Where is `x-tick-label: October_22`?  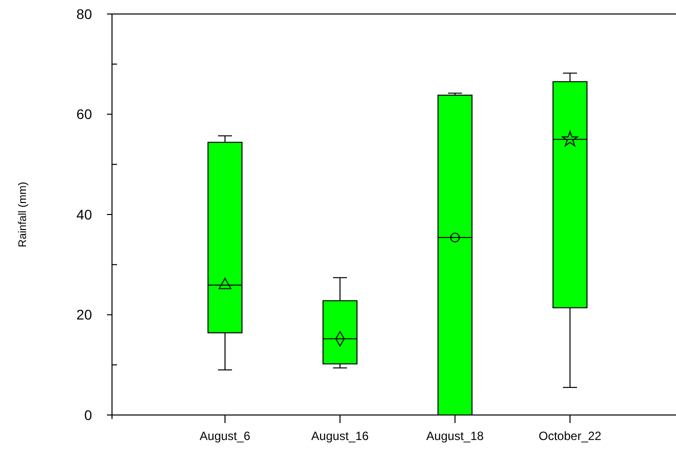 x-tick-label: October_22 is located at coordinates (570, 436).